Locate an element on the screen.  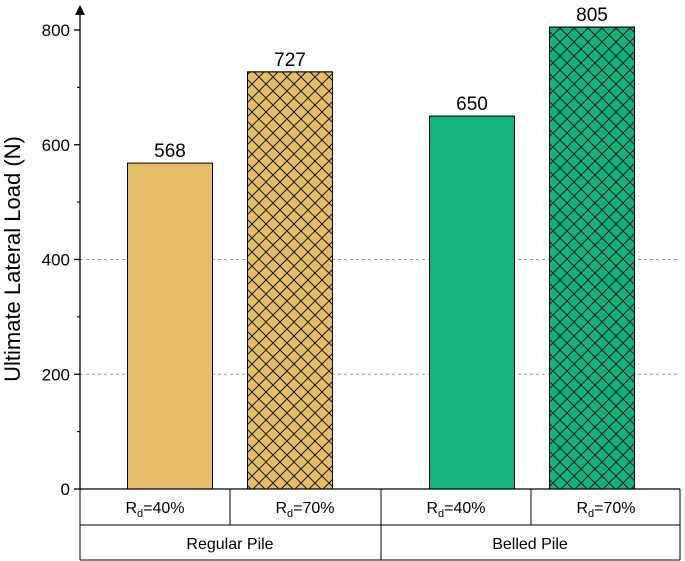
group-label-2: Belled Pile is located at coordinates (530, 544).